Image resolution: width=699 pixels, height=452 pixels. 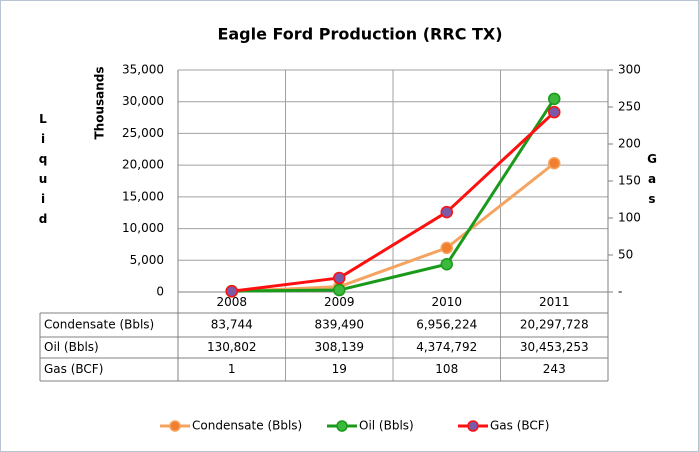 What do you see at coordinates (231, 302) in the screenshot?
I see `x-tick-label: 2008` at bounding box center [231, 302].